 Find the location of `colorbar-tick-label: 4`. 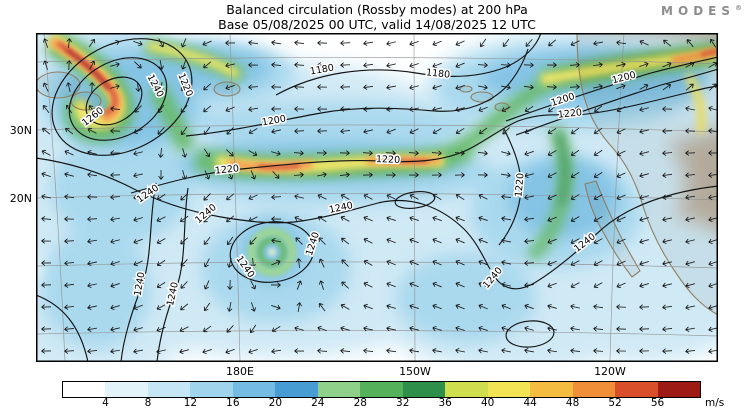

colorbar-tick-label: 4 is located at coordinates (105, 402).